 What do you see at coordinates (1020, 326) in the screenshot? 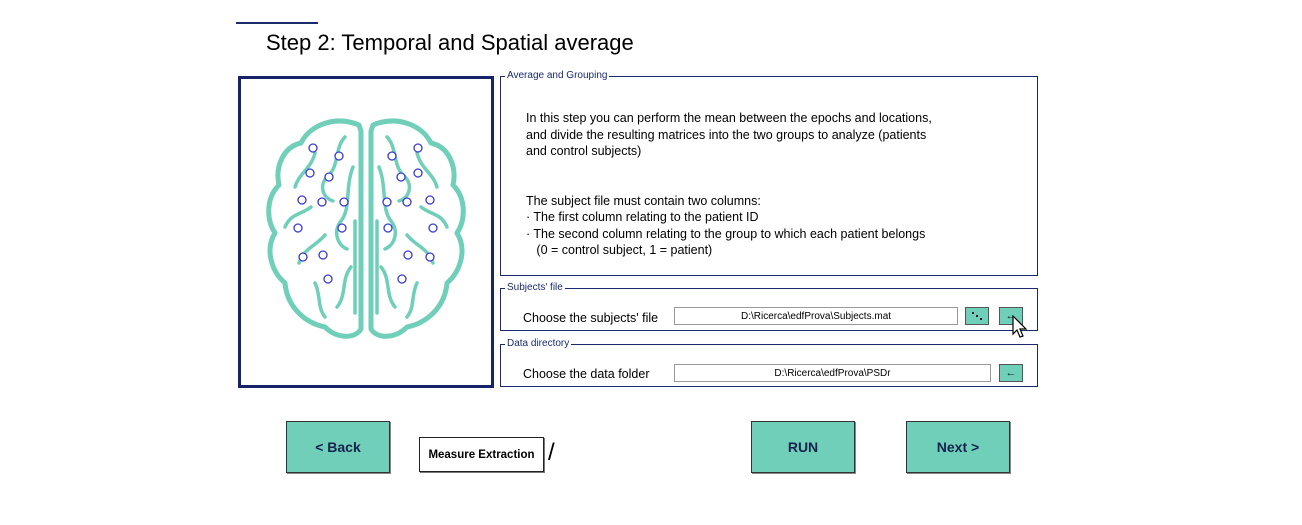
I see `mouse-cursor-icon` at bounding box center [1020, 326].